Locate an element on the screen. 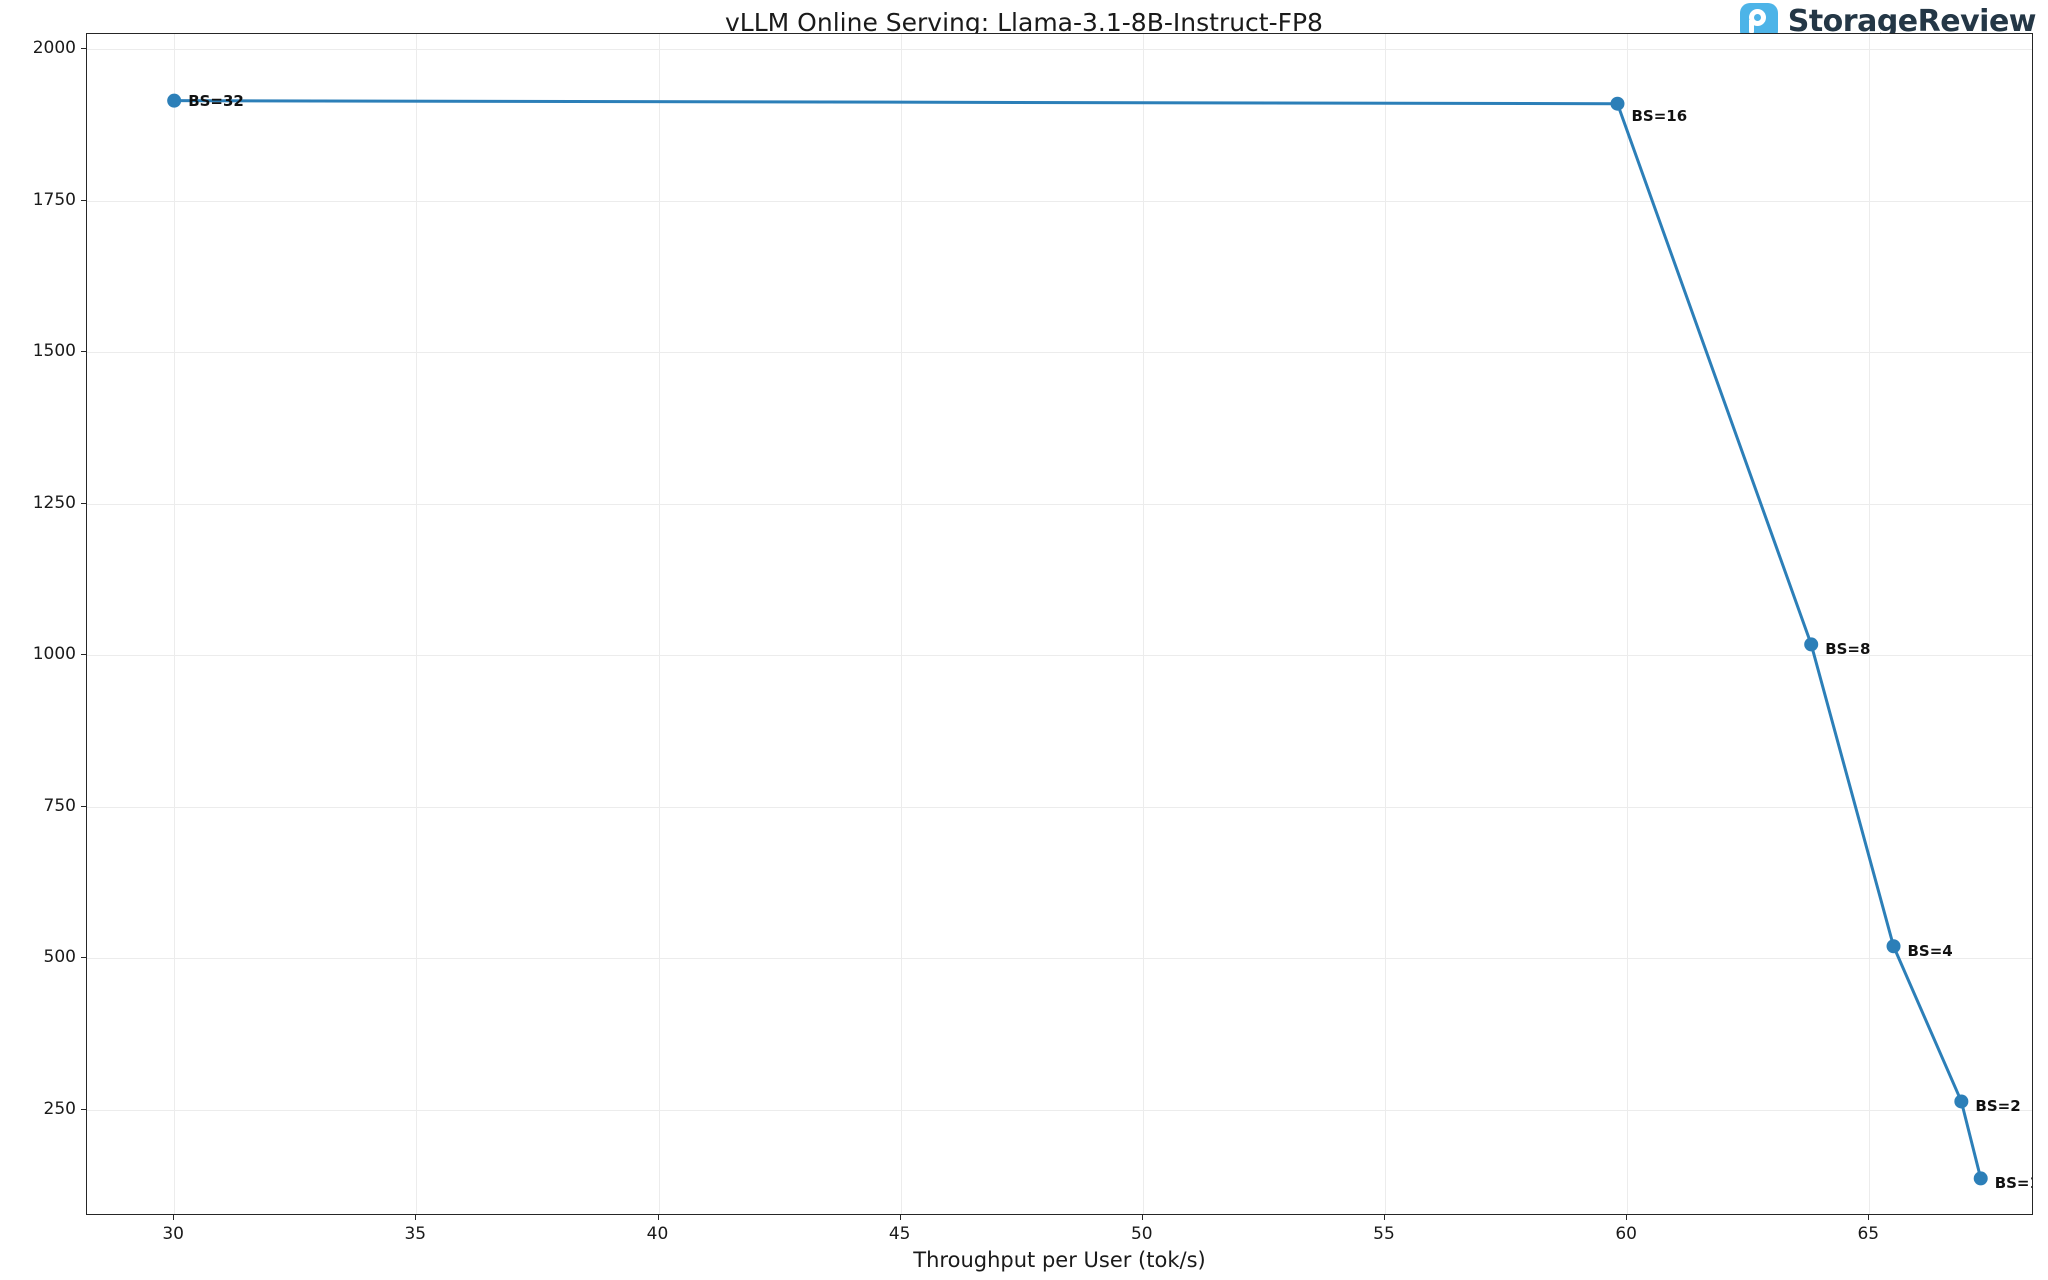 The image size is (2048, 1280). point-annotation-label: BS=1 is located at coordinates (2013, 1183).